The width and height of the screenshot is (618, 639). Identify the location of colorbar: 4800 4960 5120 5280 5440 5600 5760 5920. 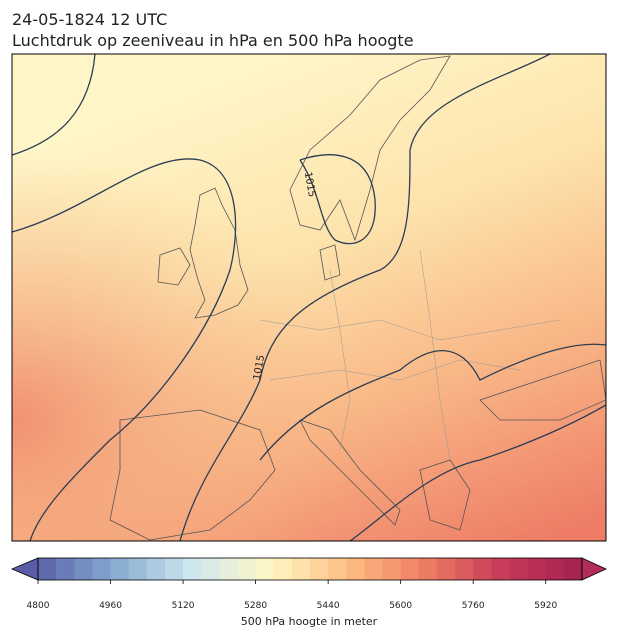
(308, 584).